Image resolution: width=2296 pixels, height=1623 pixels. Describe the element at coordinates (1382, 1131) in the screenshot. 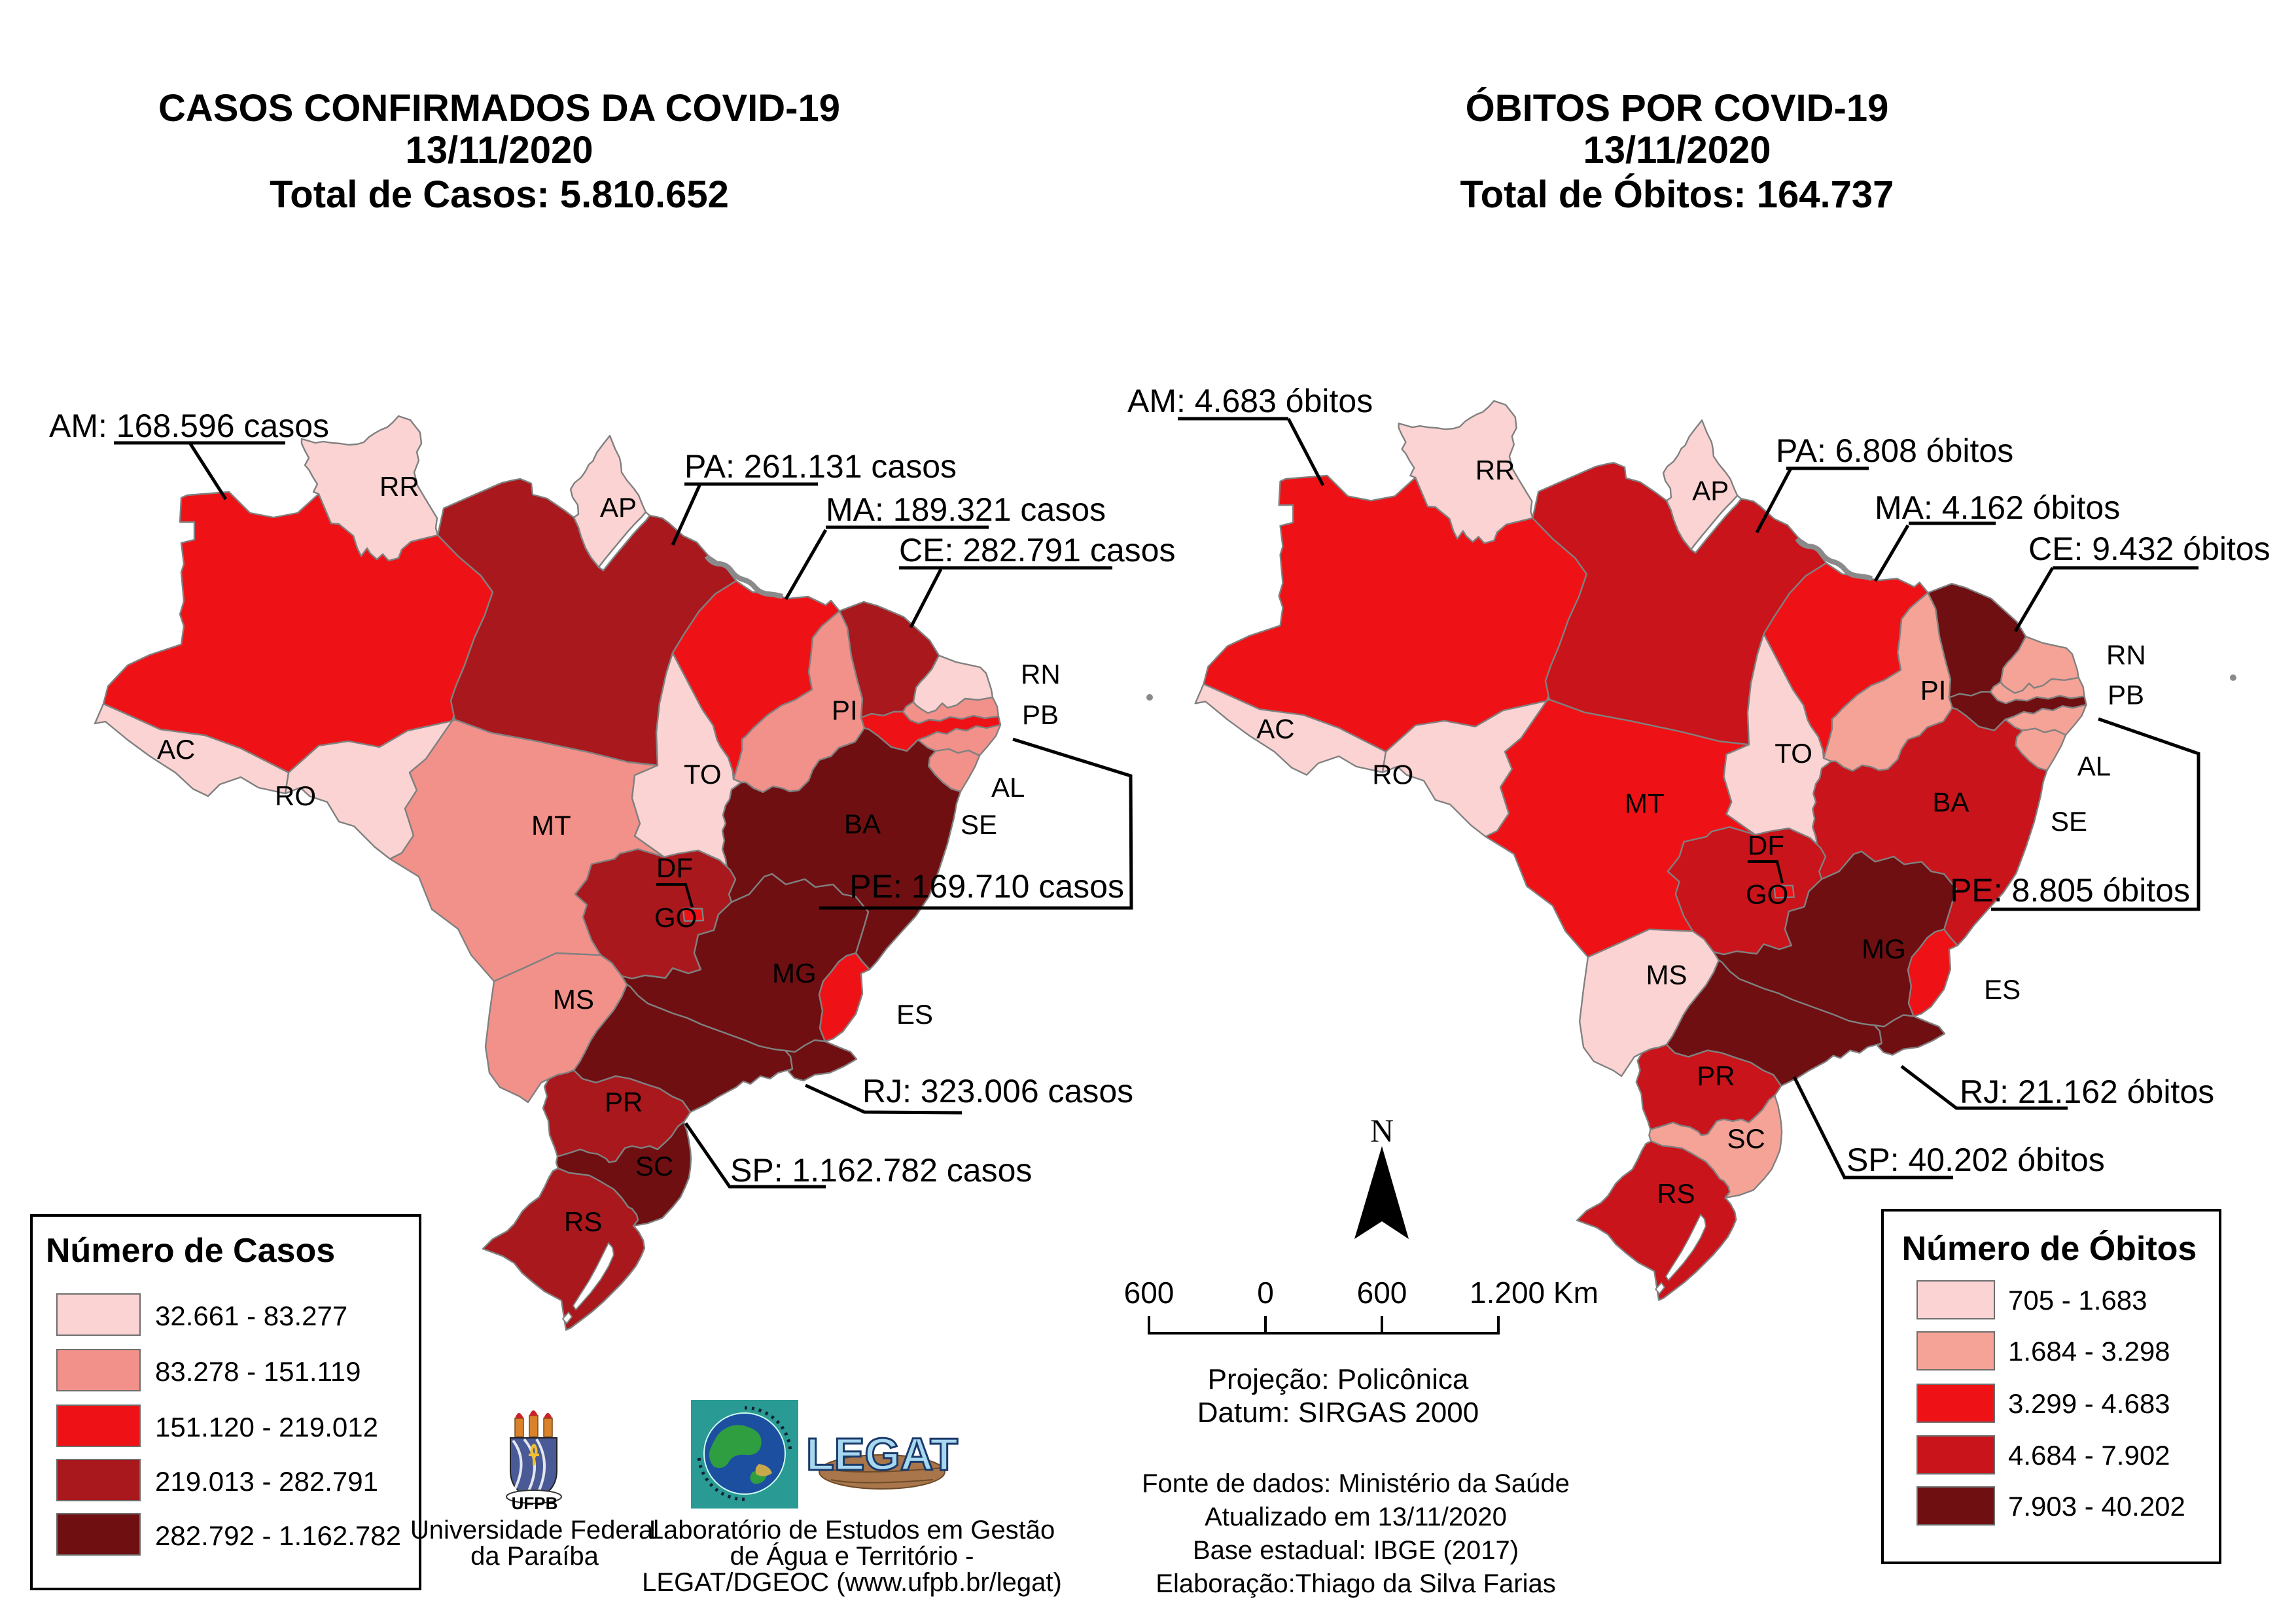

I see `svg-text: N` at that location.